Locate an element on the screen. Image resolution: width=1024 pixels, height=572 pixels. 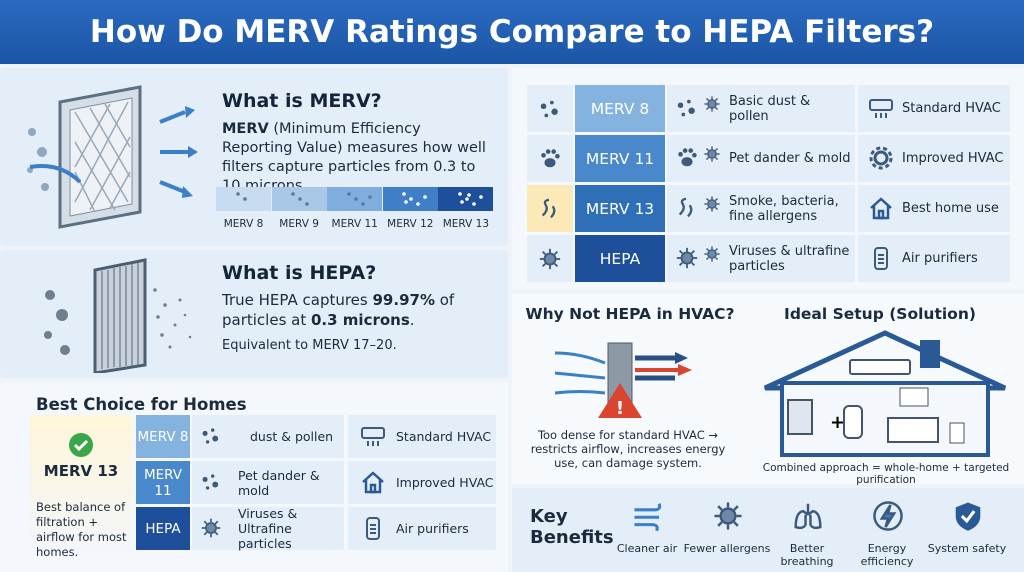
system-text: Improved HVAC is located at coordinates (445, 482).